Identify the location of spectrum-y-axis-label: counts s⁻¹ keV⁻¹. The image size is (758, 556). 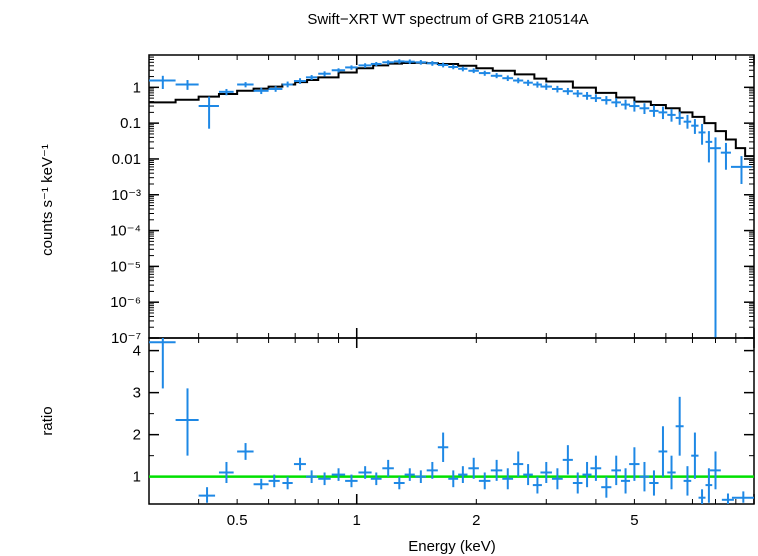
(47, 200).